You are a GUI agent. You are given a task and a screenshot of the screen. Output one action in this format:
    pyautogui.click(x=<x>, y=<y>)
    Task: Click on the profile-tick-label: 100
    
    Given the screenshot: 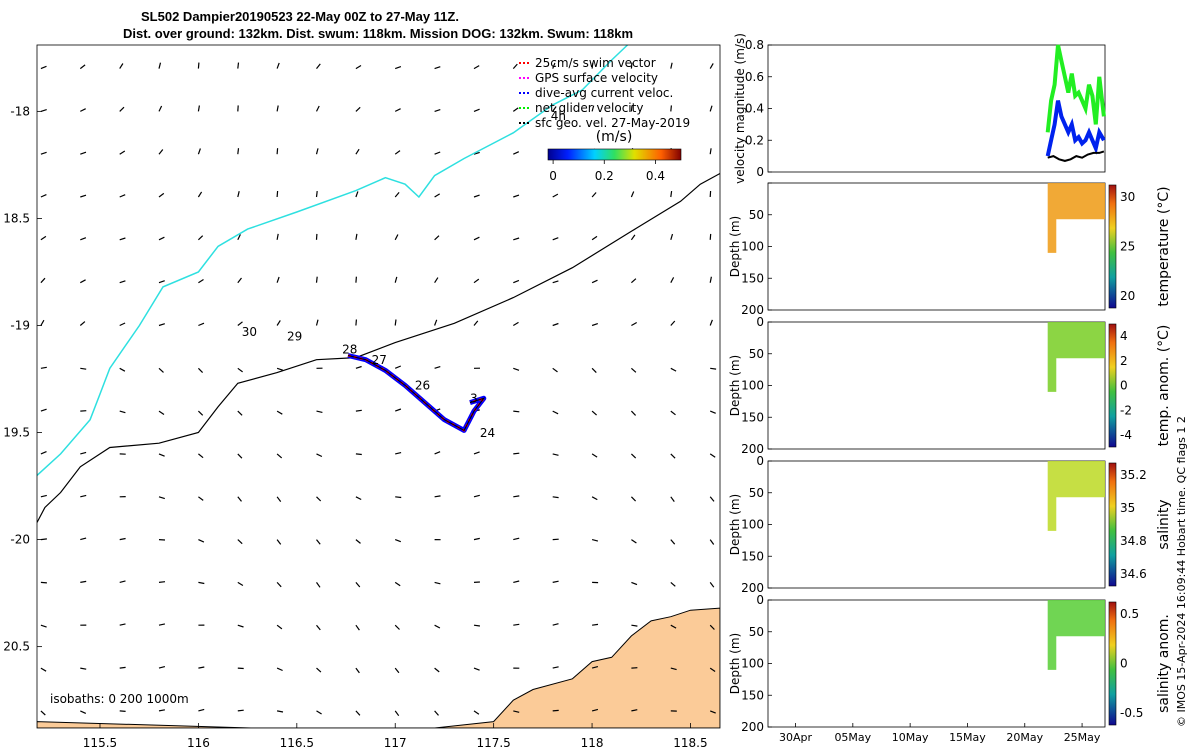 What is the action you would take?
    pyautogui.click(x=752, y=247)
    